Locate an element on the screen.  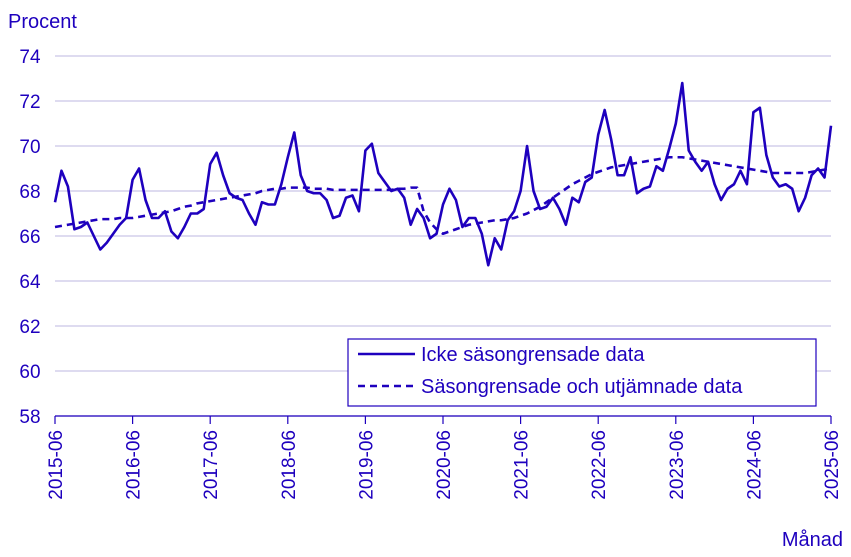
legend-label-1: Säsongrensade och utjämnade data is located at coordinates (582, 387).